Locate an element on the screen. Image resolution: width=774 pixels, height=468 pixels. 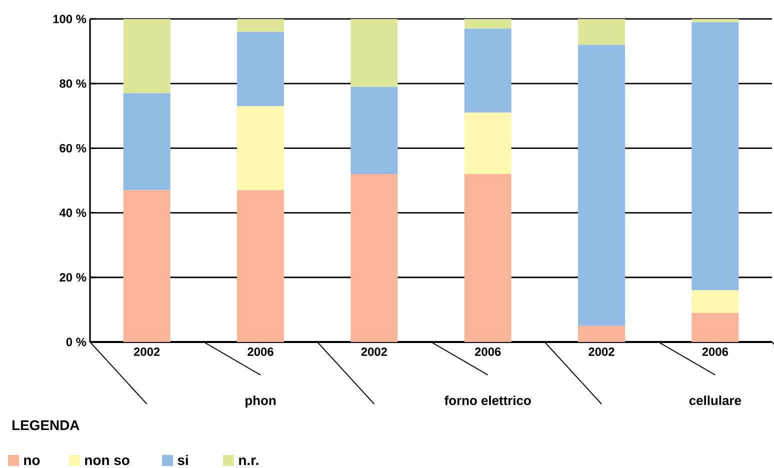
legend-label: non so is located at coordinates (107, 461).